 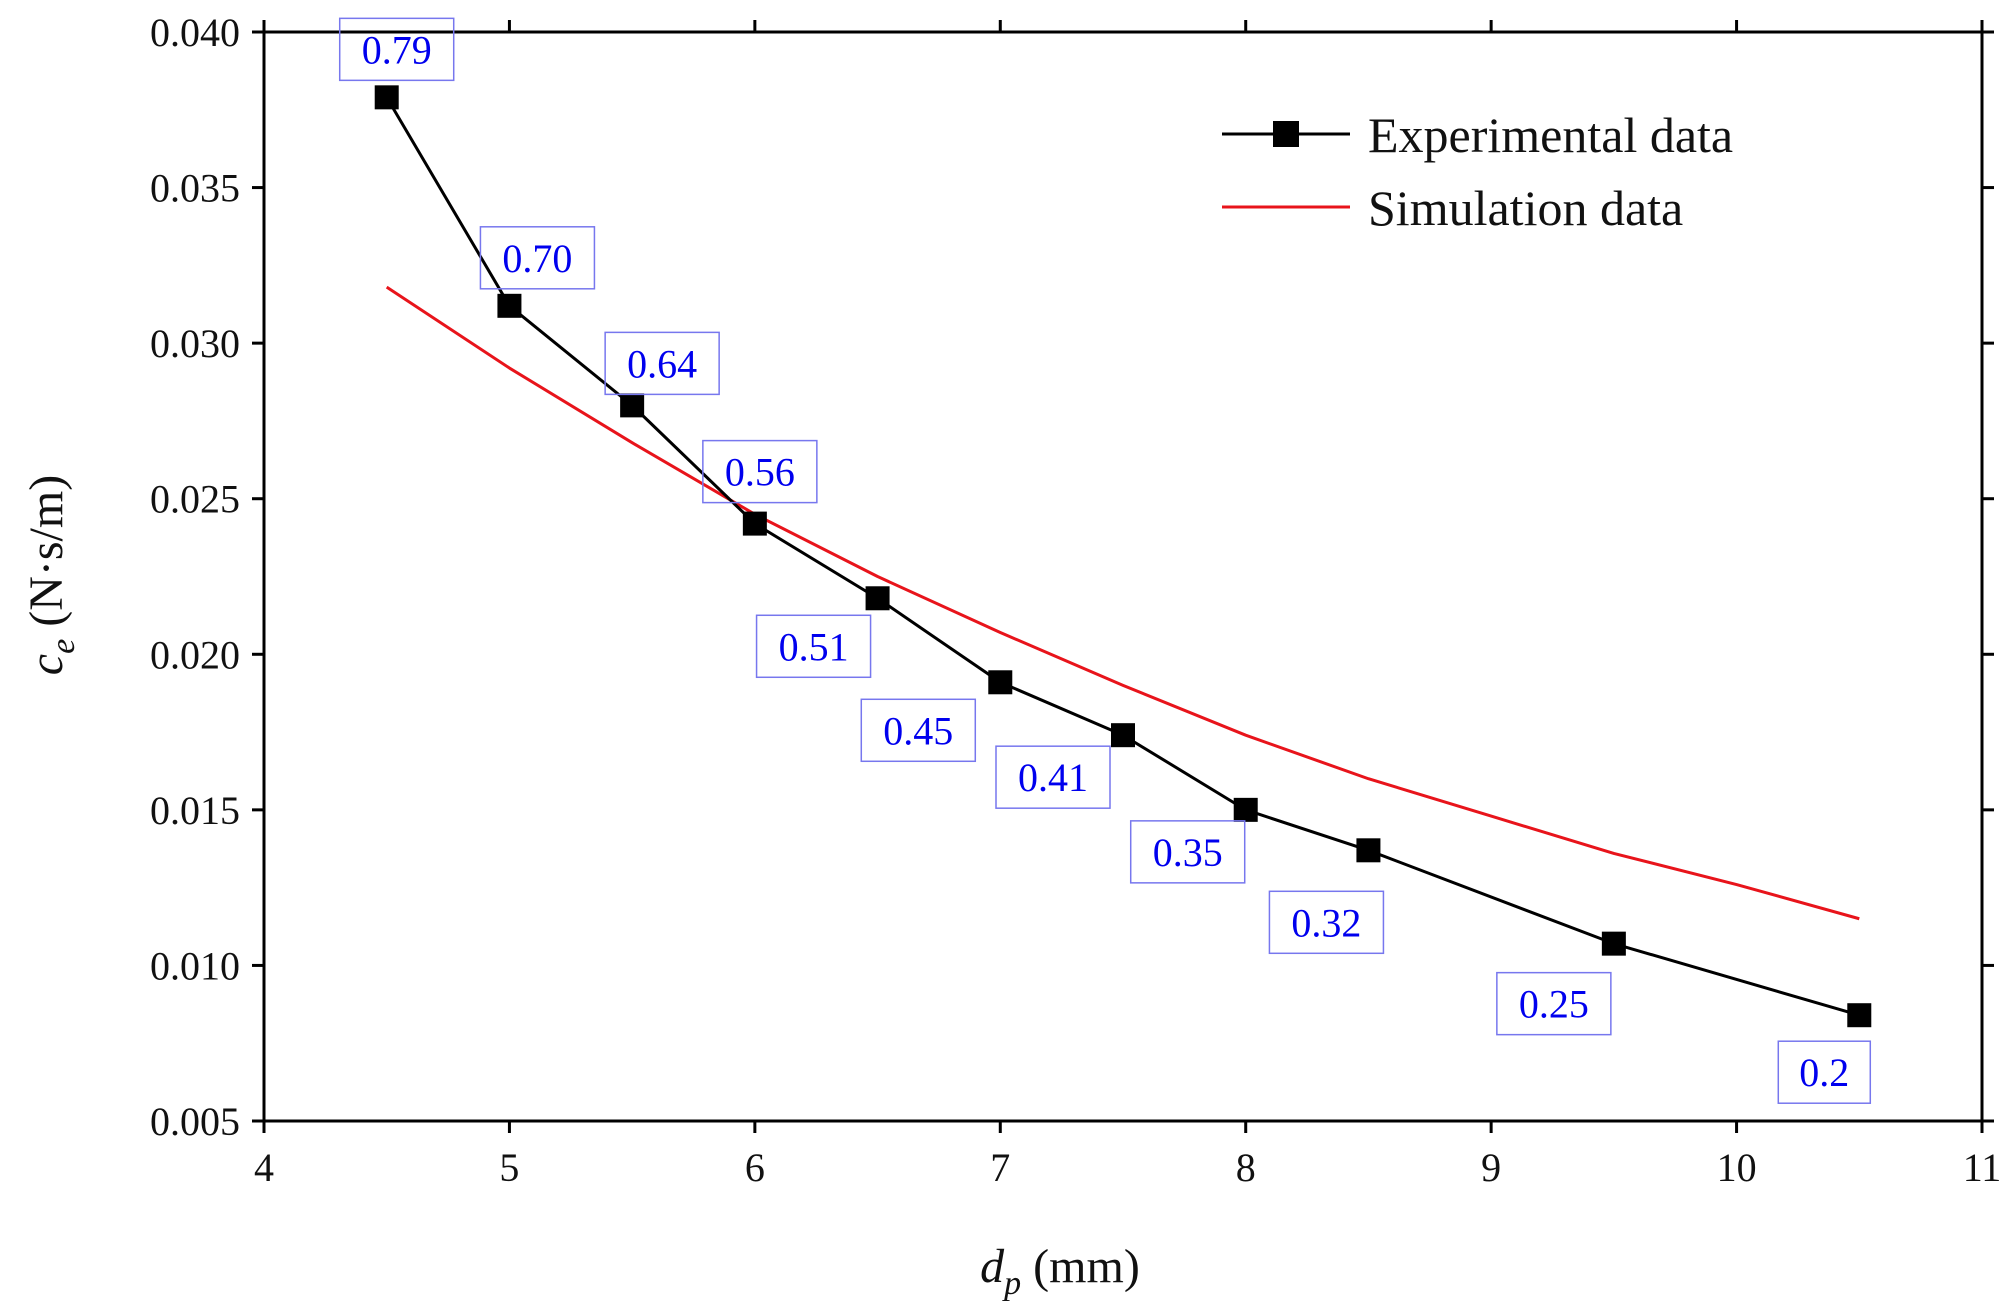 What do you see at coordinates (1080, 1266) in the screenshot?
I see `x-axis-unit: (mm)` at bounding box center [1080, 1266].